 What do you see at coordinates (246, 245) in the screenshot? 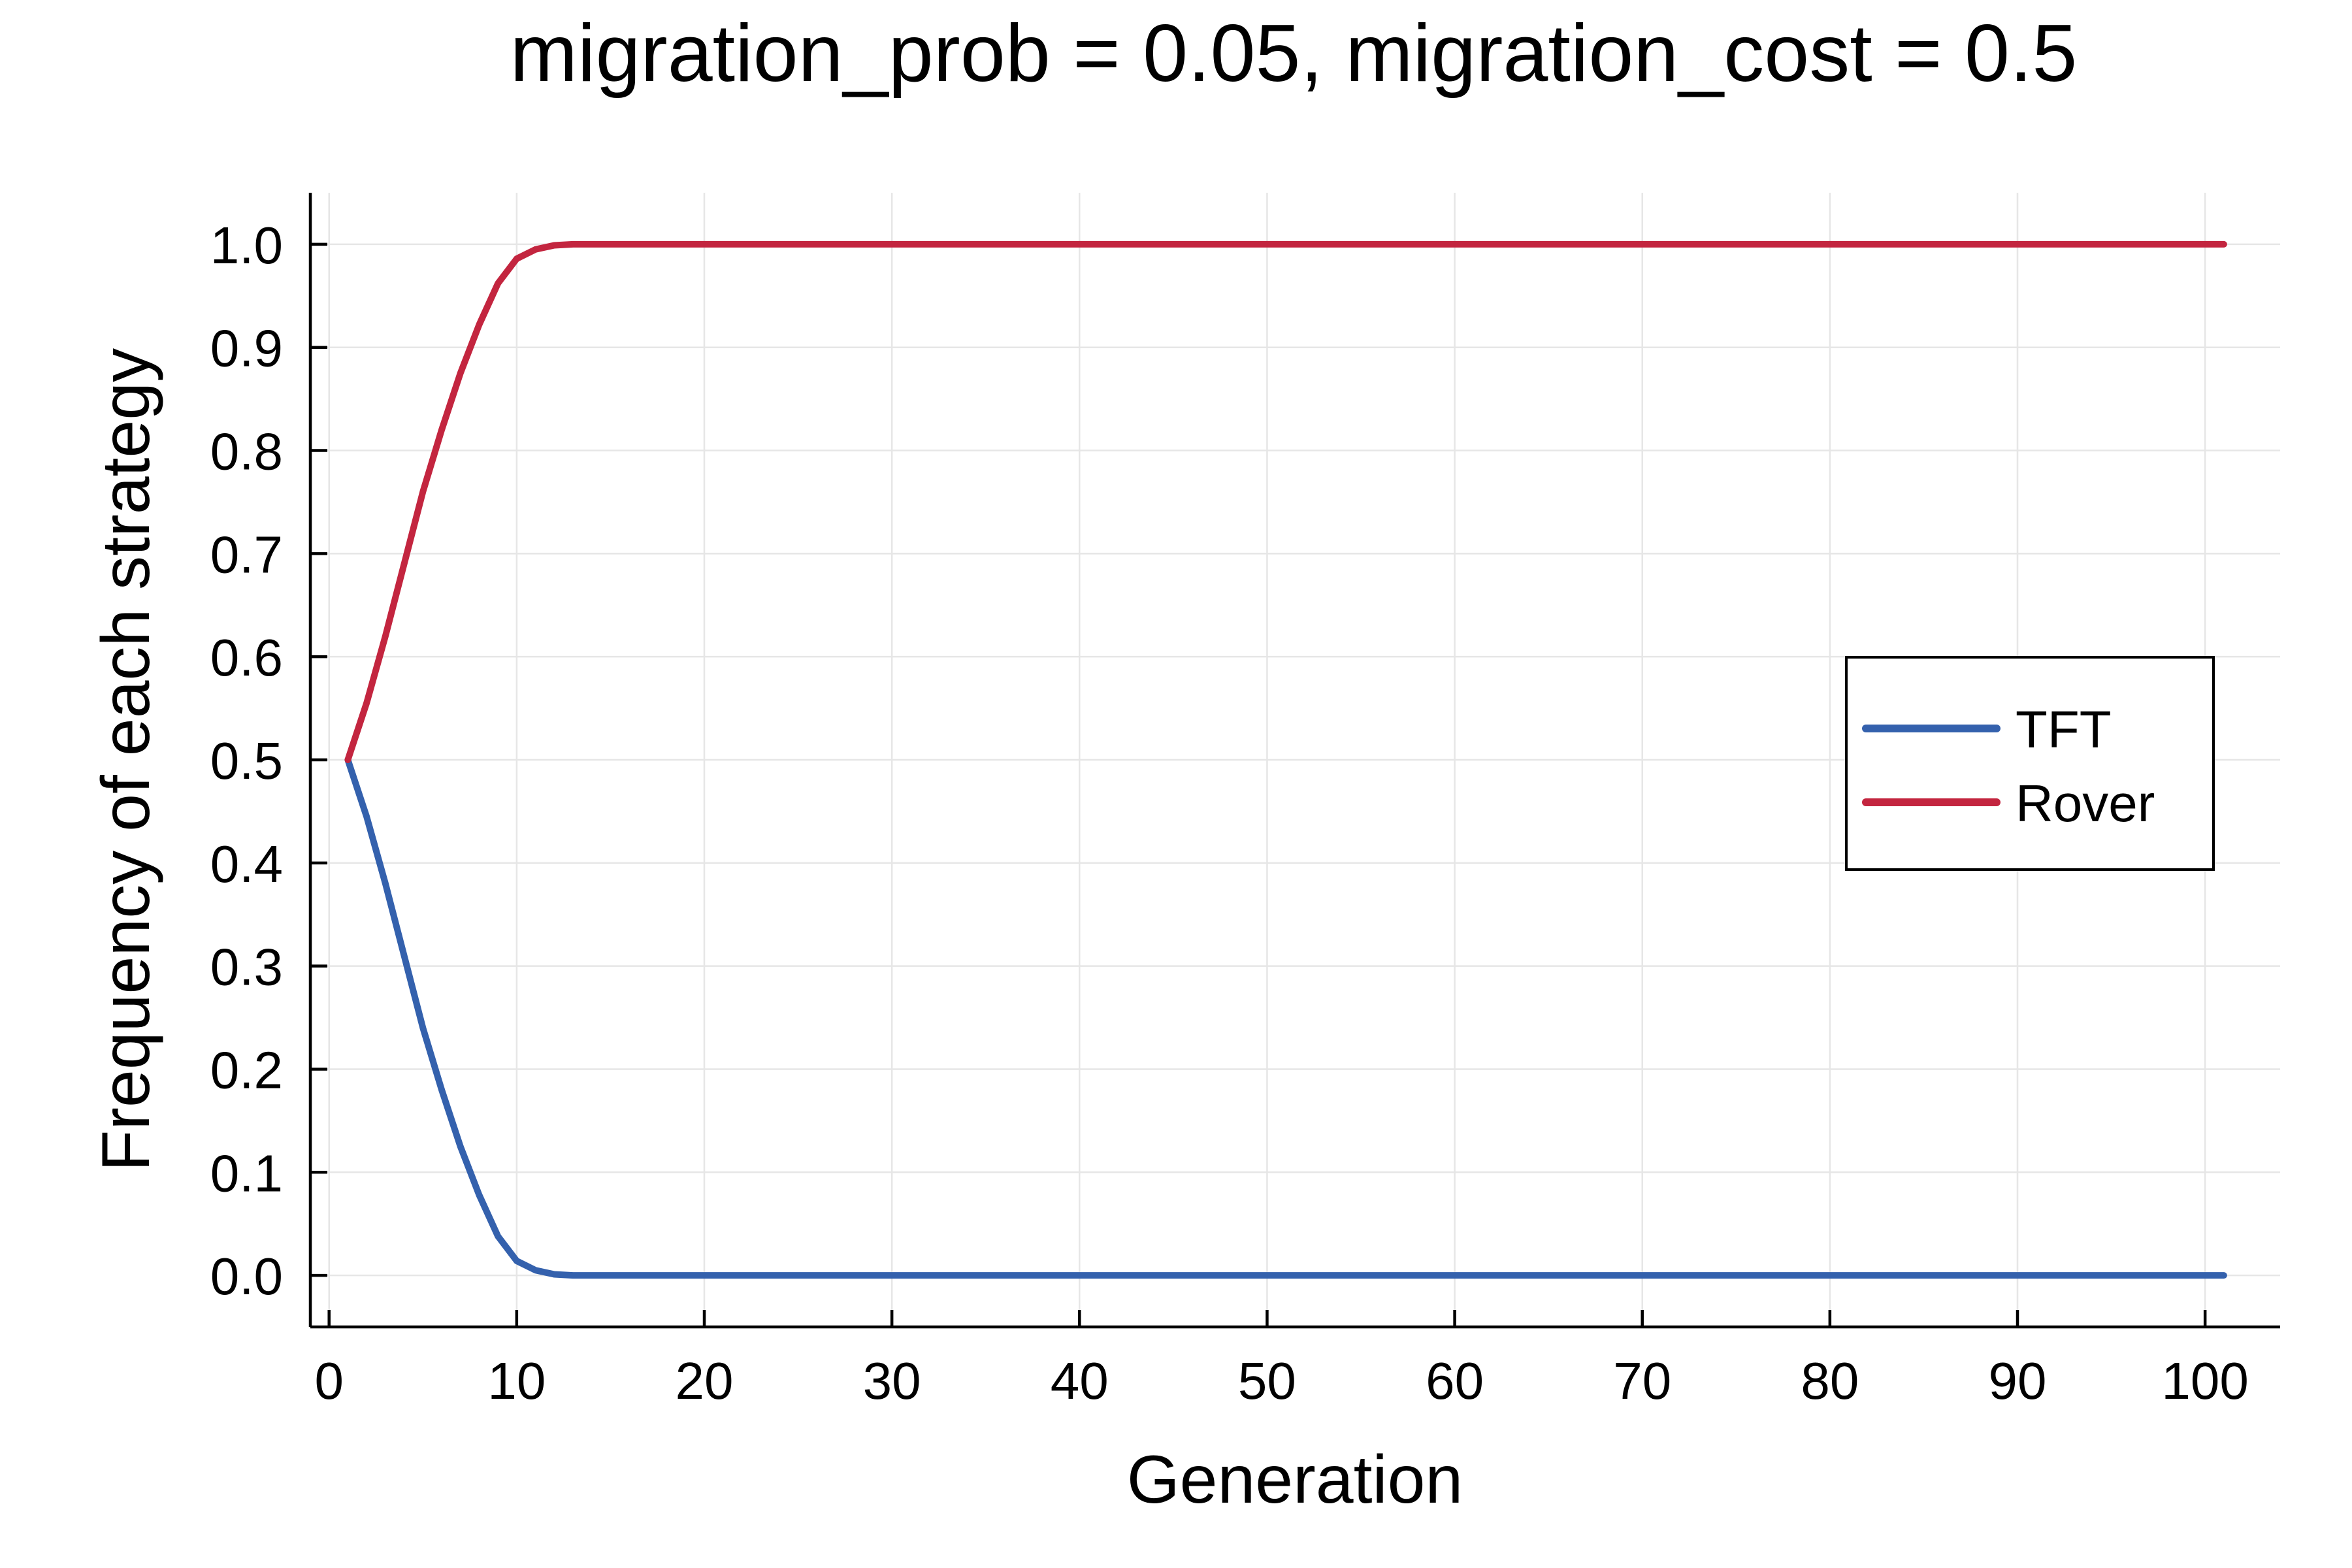
I see `y-tick-label: 1.0` at bounding box center [246, 245].